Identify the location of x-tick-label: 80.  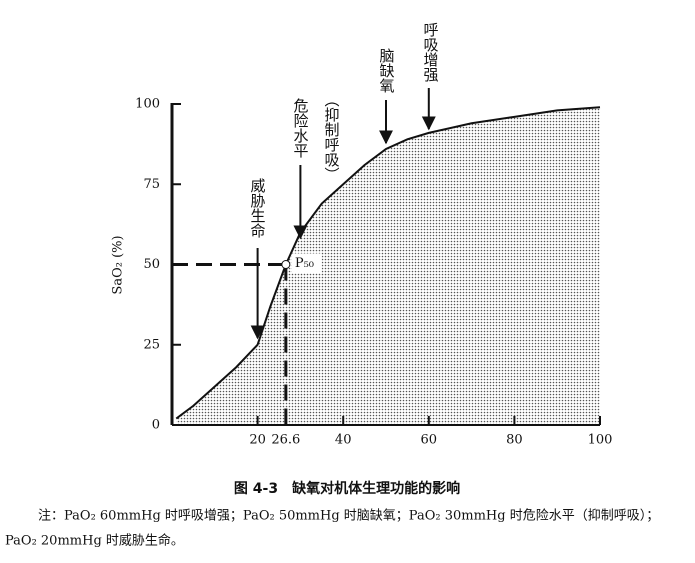
(514, 440).